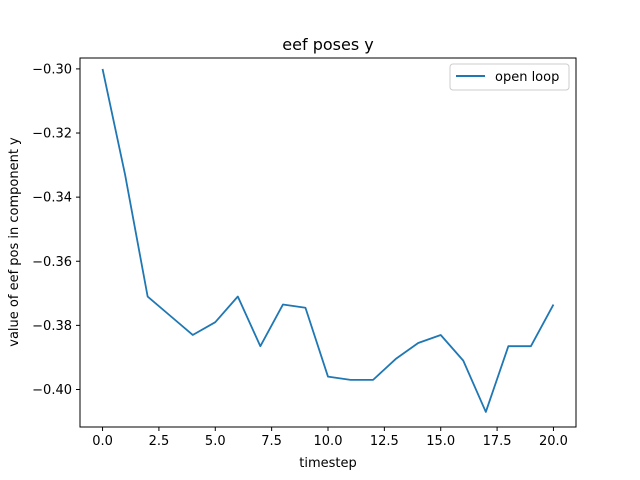 This screenshot has width=640, height=480. I want to click on y-tick-label: −0.32, so click(52, 134).